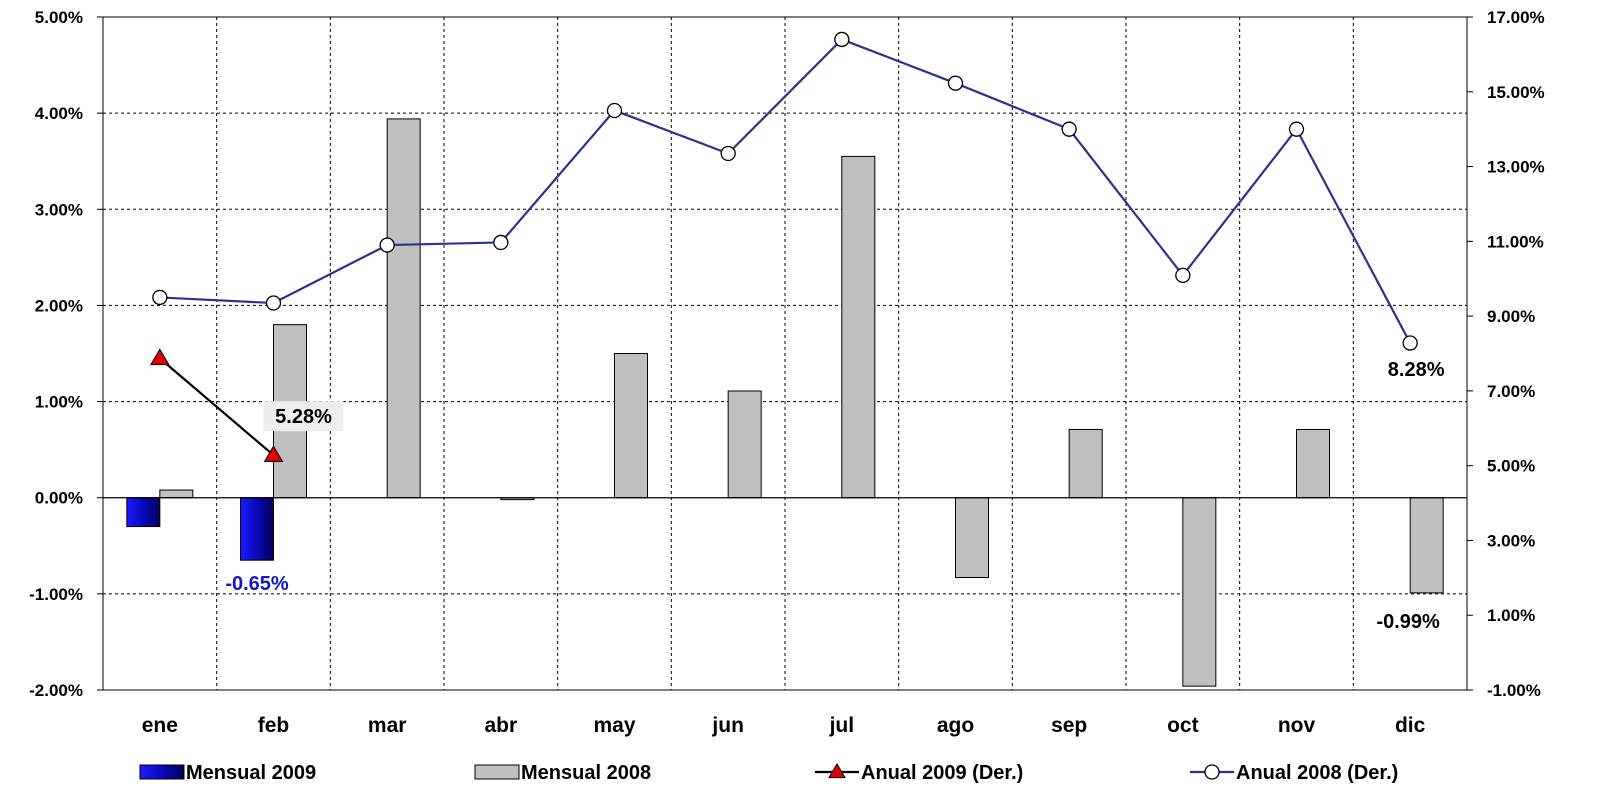 Image resolution: width=1604 pixels, height=806 pixels. Describe the element at coordinates (1515, 241) in the screenshot. I see `y-right-tick-label: 11.00%` at that location.